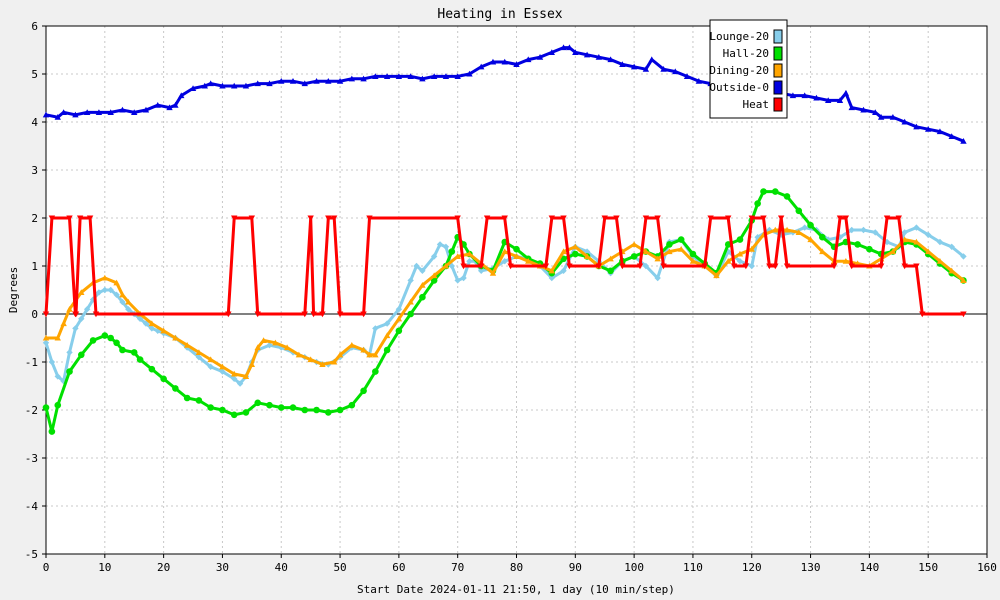 This screenshot has width=1000, height=600. Describe the element at coordinates (34, 122) in the screenshot. I see `y-tick-label: 4` at that location.